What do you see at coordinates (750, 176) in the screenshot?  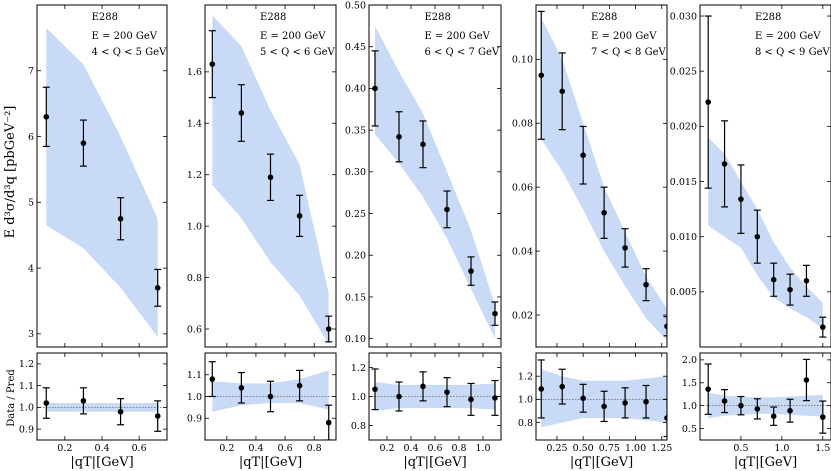 I see `main-subplot: 0.005 0.010 0.015 0.020 0.025 0.030` at bounding box center [750, 176].